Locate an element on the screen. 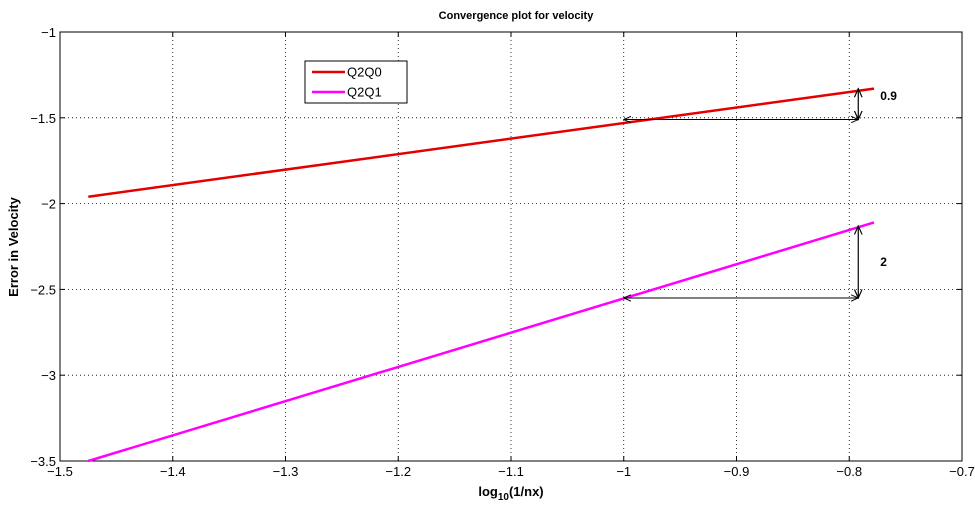  x-axis-label-subscript: 10 is located at coordinates (504, 497).